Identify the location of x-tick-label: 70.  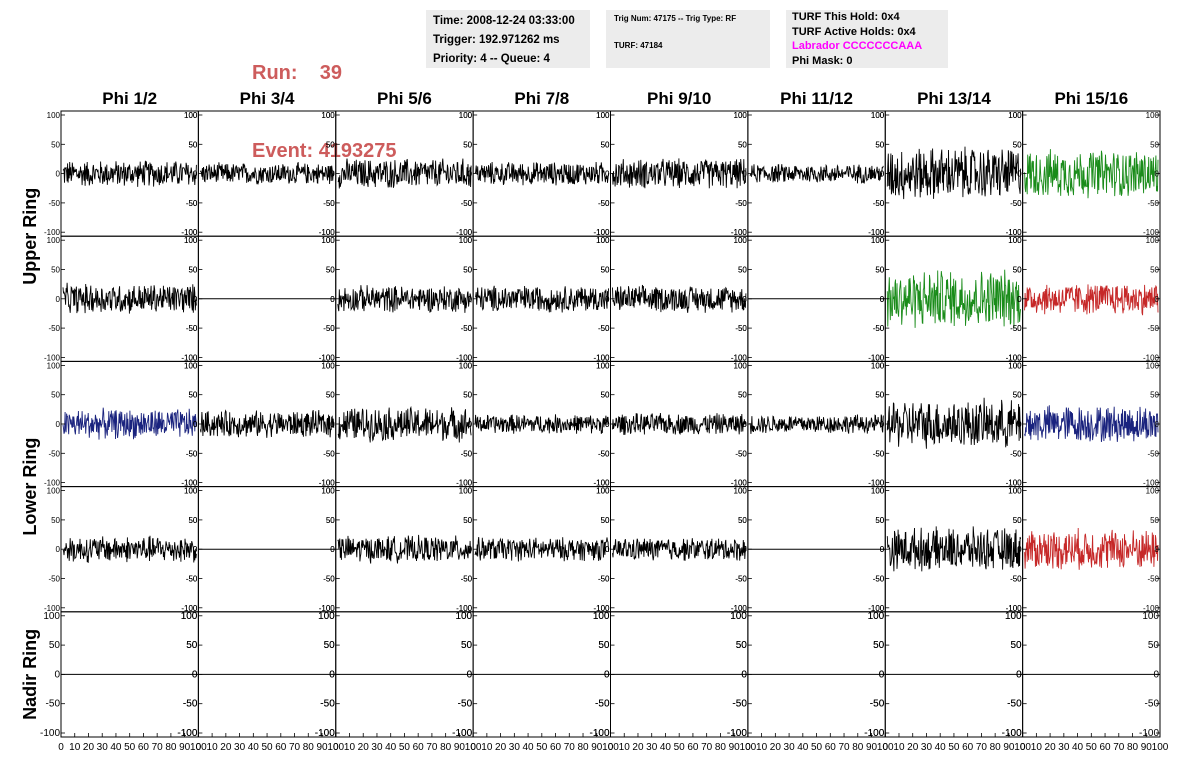
(295, 747).